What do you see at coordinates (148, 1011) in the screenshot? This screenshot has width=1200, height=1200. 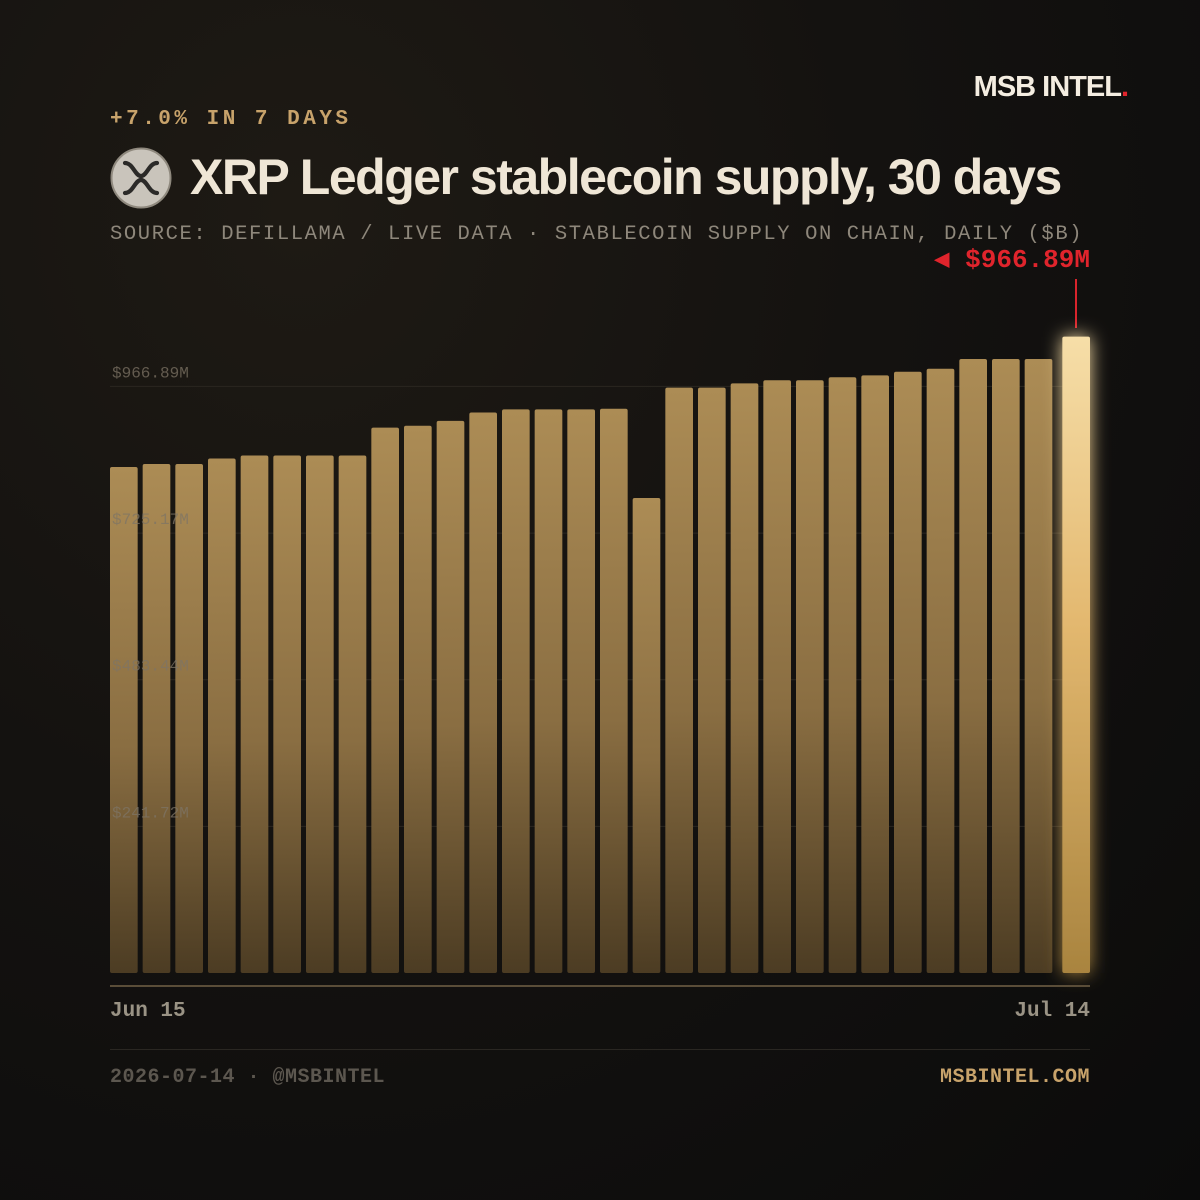 I see `x-axis-start-label: Jun 15` at bounding box center [148, 1011].